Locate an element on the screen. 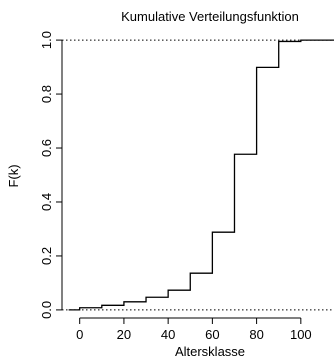 The image size is (334, 364). y-tick-label-0-4: 0.4 is located at coordinates (46, 202).